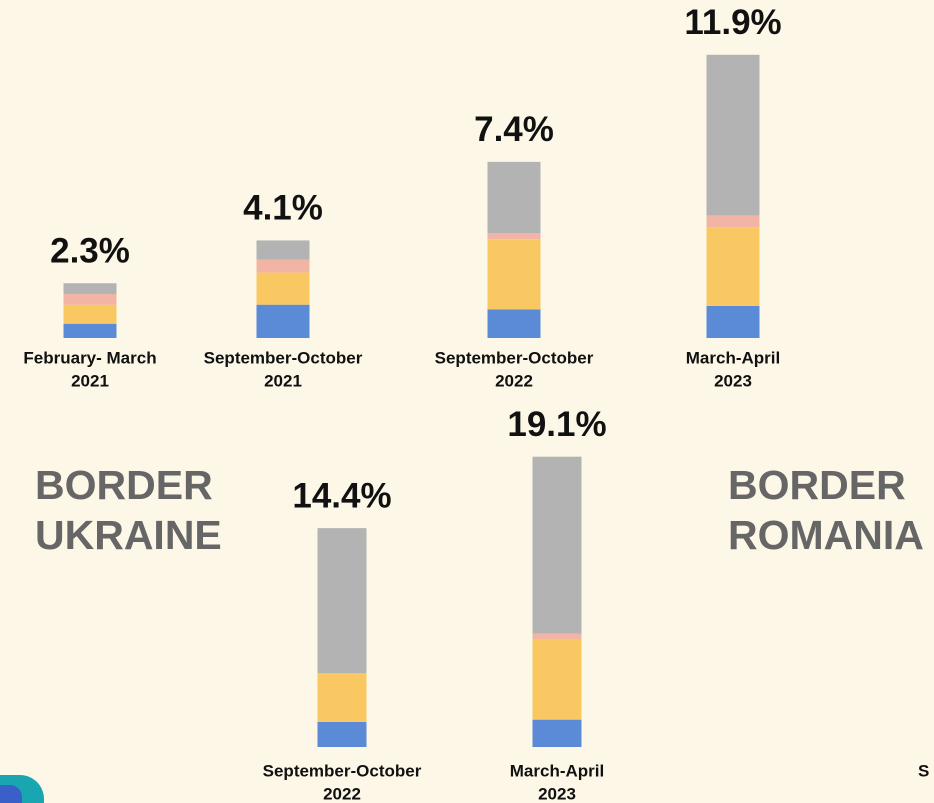  What do you see at coordinates (128, 535) in the screenshot?
I see `border-label: UKRAINE` at bounding box center [128, 535].